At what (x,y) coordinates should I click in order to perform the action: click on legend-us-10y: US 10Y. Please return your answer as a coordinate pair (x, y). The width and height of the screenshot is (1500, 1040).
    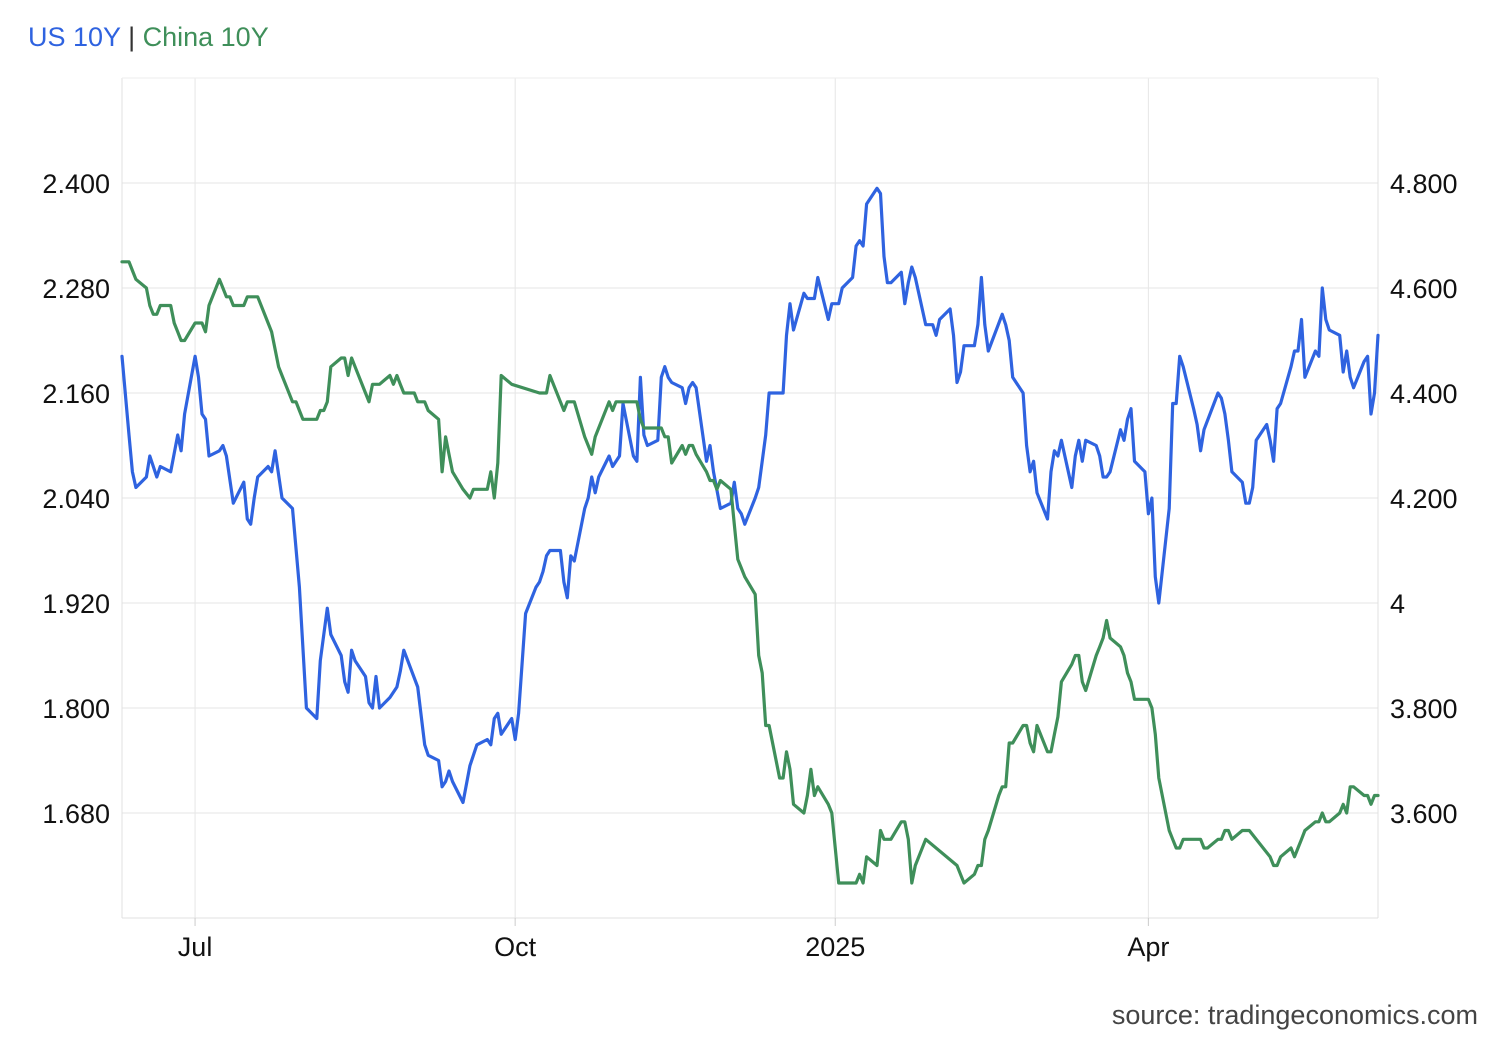
    Looking at the image, I should click on (74, 37).